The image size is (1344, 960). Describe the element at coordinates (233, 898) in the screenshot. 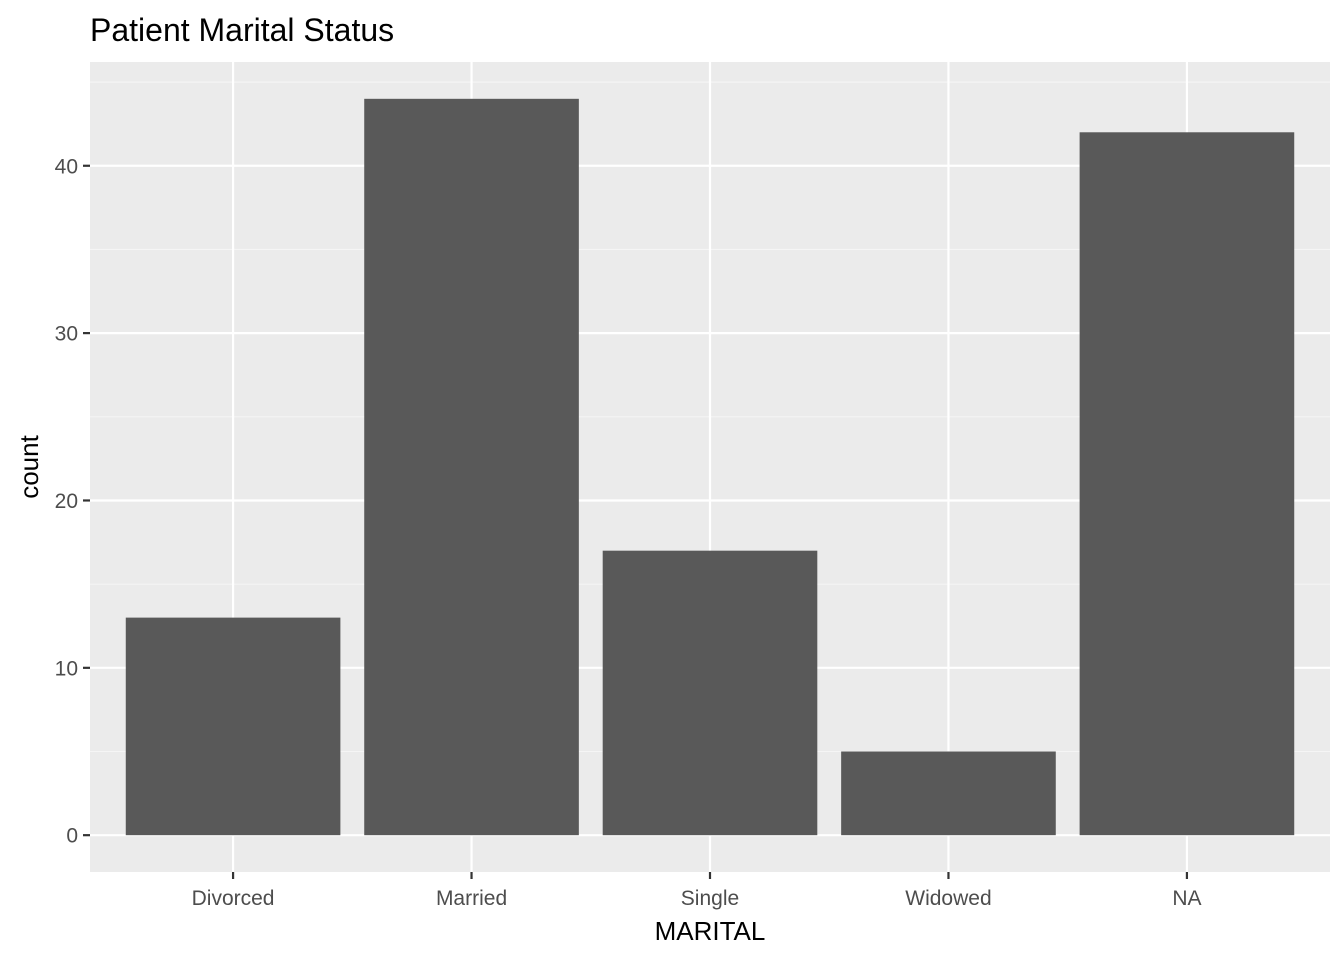

I see `x-tick-label: Divorced` at that location.